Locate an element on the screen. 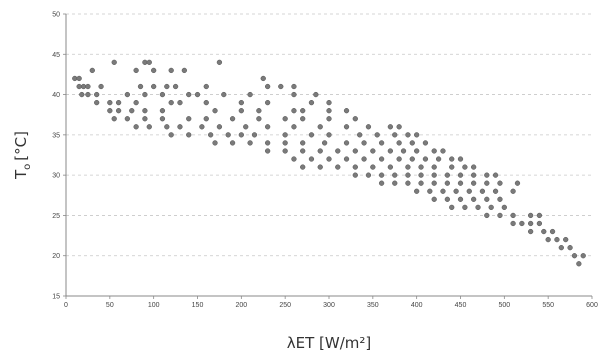 The image size is (600, 357). x-axis-title: λET [W/m²] is located at coordinates (329, 343).